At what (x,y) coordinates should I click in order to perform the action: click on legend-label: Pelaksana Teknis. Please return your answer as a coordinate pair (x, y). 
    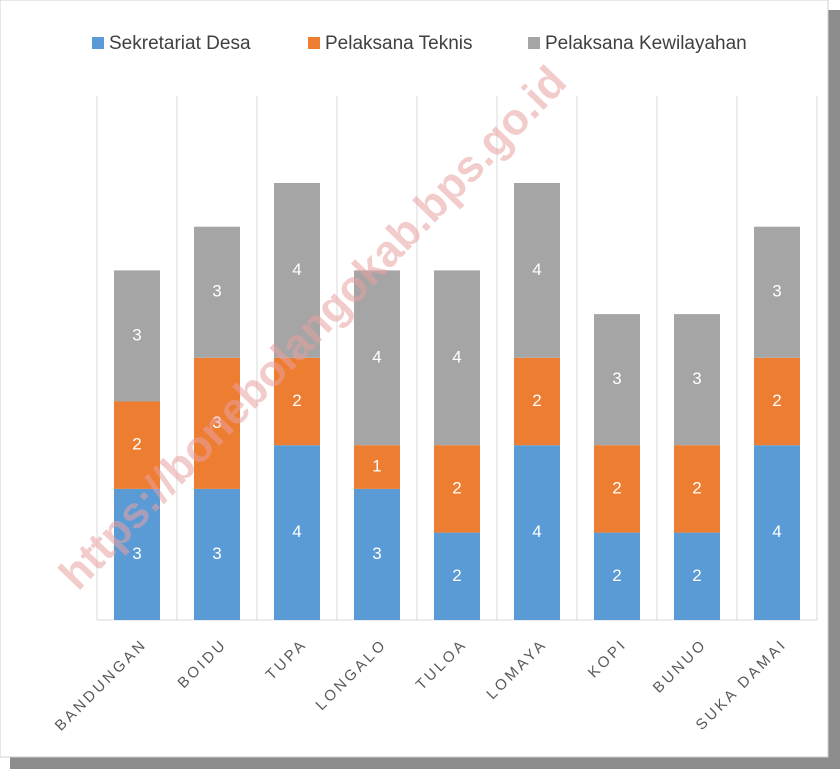
    Looking at the image, I should click on (399, 43).